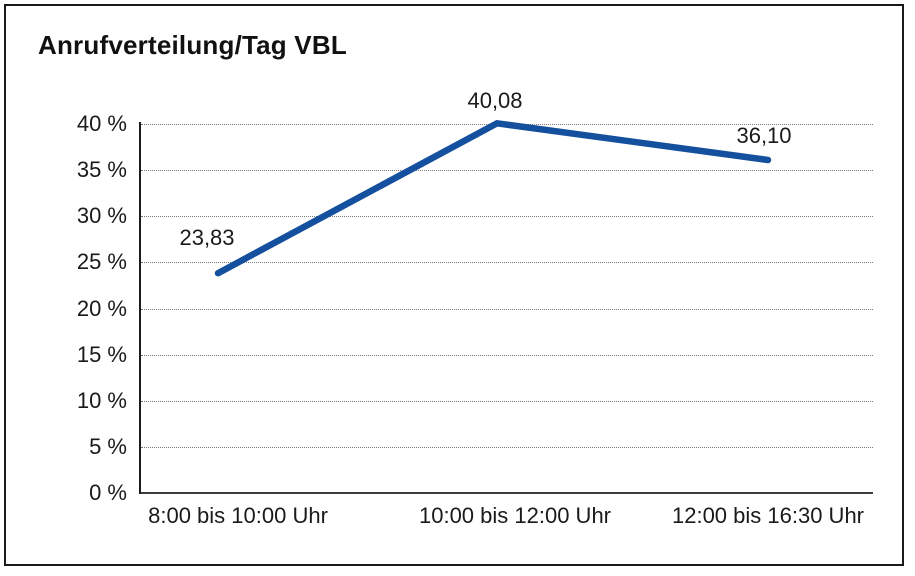  What do you see at coordinates (515, 515) in the screenshot?
I see `x-axis-tick-label: 10:00 bis 12:00 Uhr` at bounding box center [515, 515].